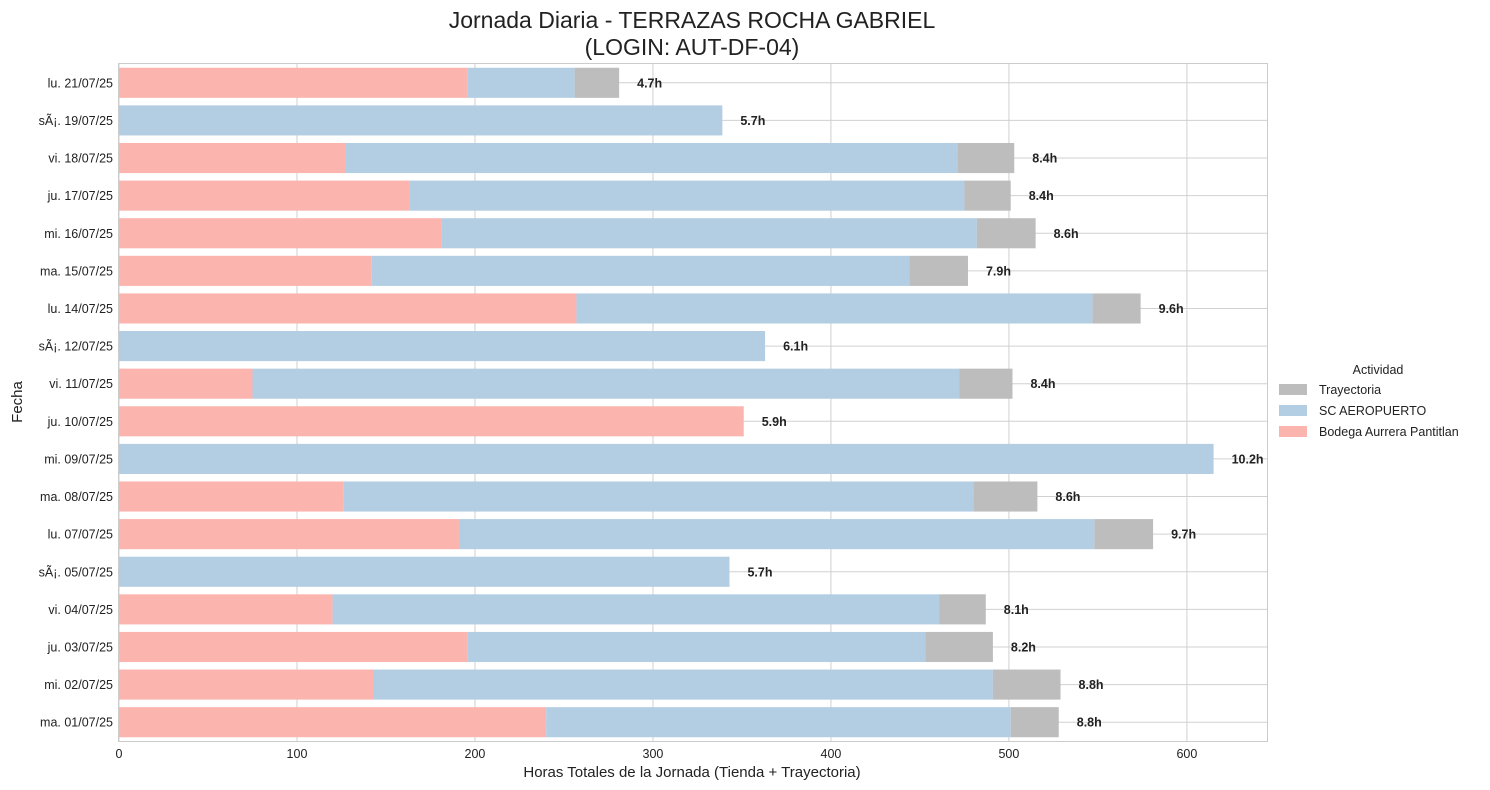 The height and width of the screenshot is (790, 1490). I want to click on x-tick-label: 0, so click(119, 754).